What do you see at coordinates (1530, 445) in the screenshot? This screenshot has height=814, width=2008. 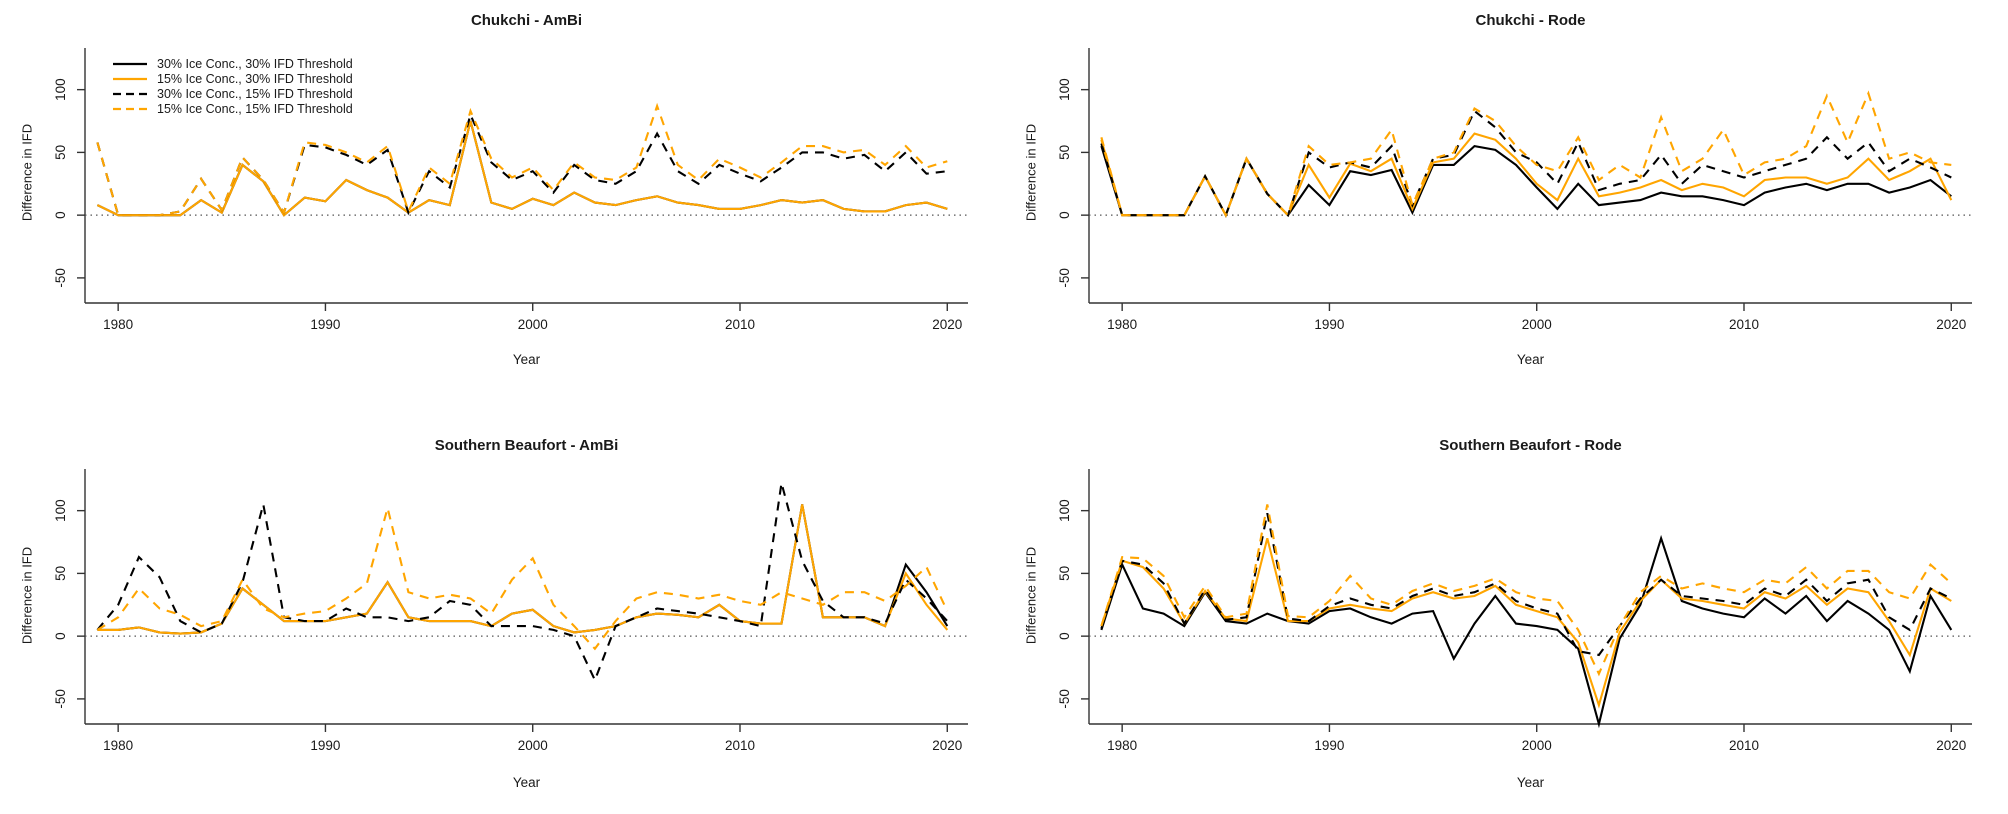 I see `panel-title: Southern Beaufort - Rode` at bounding box center [1530, 445].